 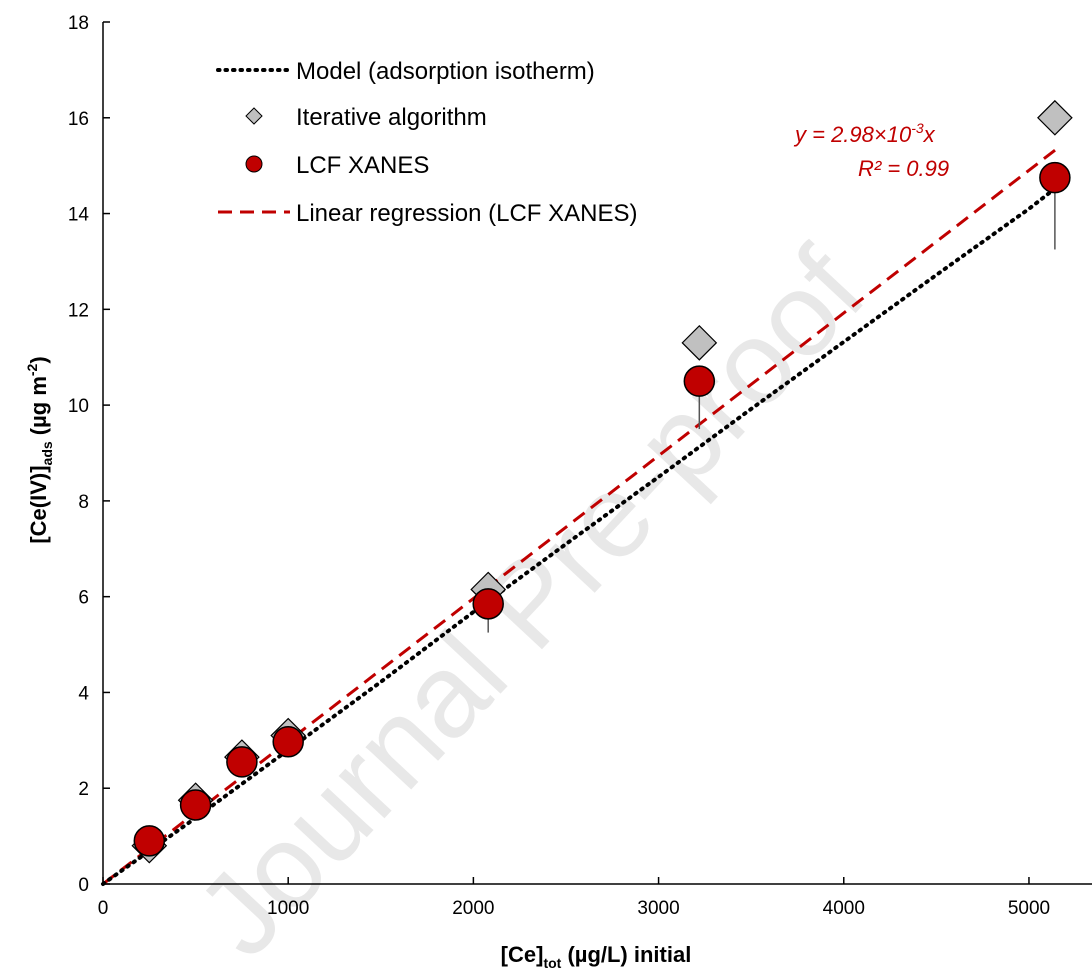 What do you see at coordinates (903, 168) in the screenshot?
I see `regression-r2: R² = 0.99` at bounding box center [903, 168].